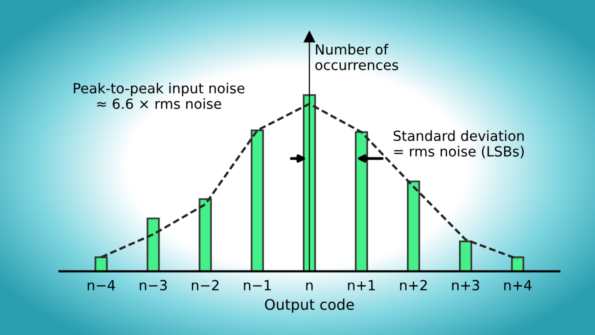  Describe the element at coordinates (459, 144) in the screenshot. I see `annotation: Standard deviation = rms noise (LSBs)` at that location.